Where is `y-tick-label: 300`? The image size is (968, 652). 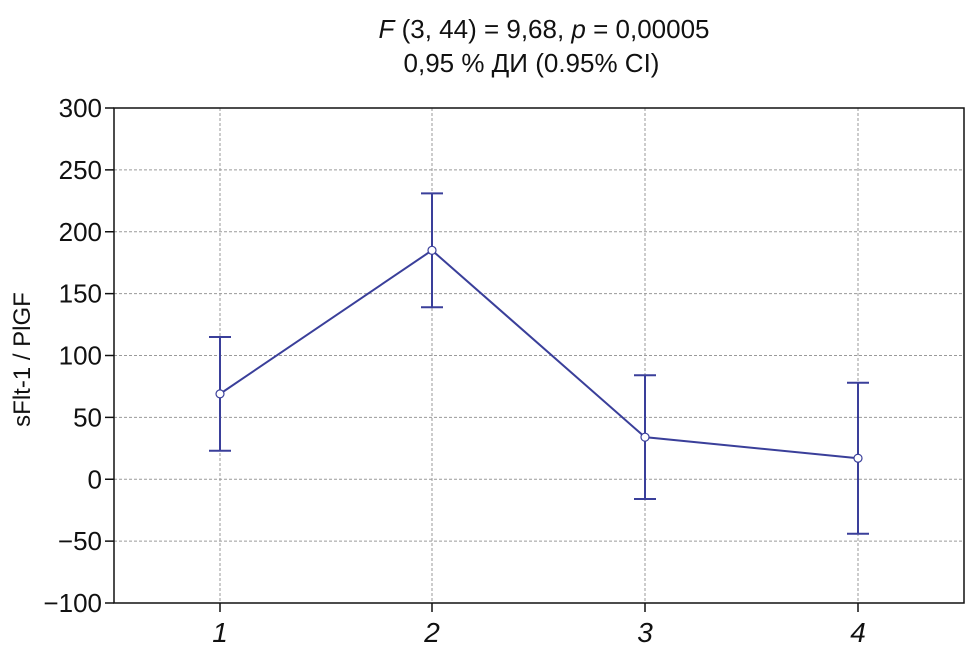 y-tick-label: 300 is located at coordinates (80, 108).